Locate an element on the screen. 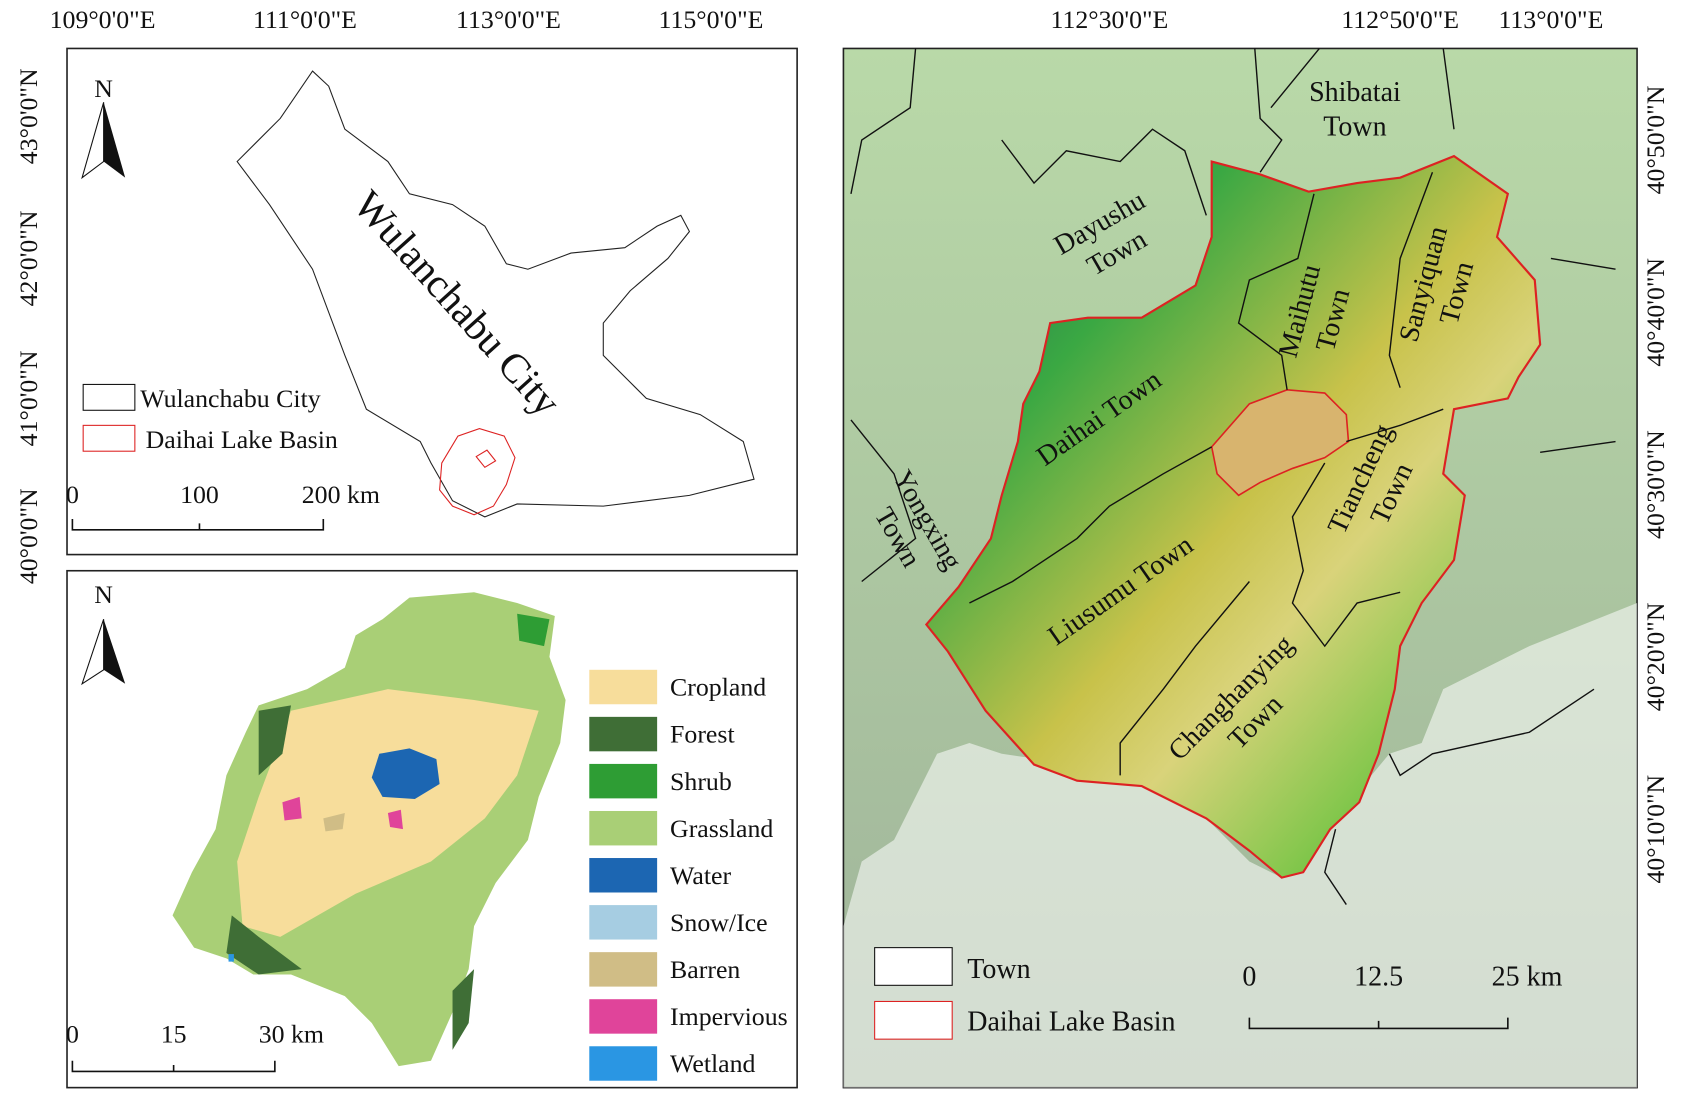 This screenshot has height=1107, width=1689. longitude-label: 115°0'0"E is located at coordinates (711, 19).